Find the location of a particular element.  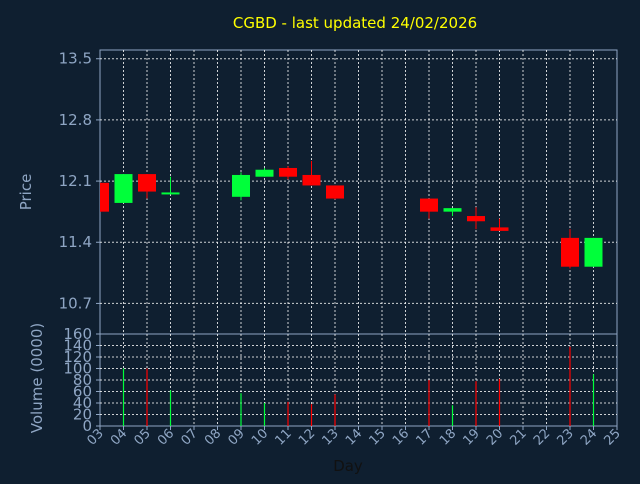

price-tick-label: 12.1 is located at coordinates (75, 181).